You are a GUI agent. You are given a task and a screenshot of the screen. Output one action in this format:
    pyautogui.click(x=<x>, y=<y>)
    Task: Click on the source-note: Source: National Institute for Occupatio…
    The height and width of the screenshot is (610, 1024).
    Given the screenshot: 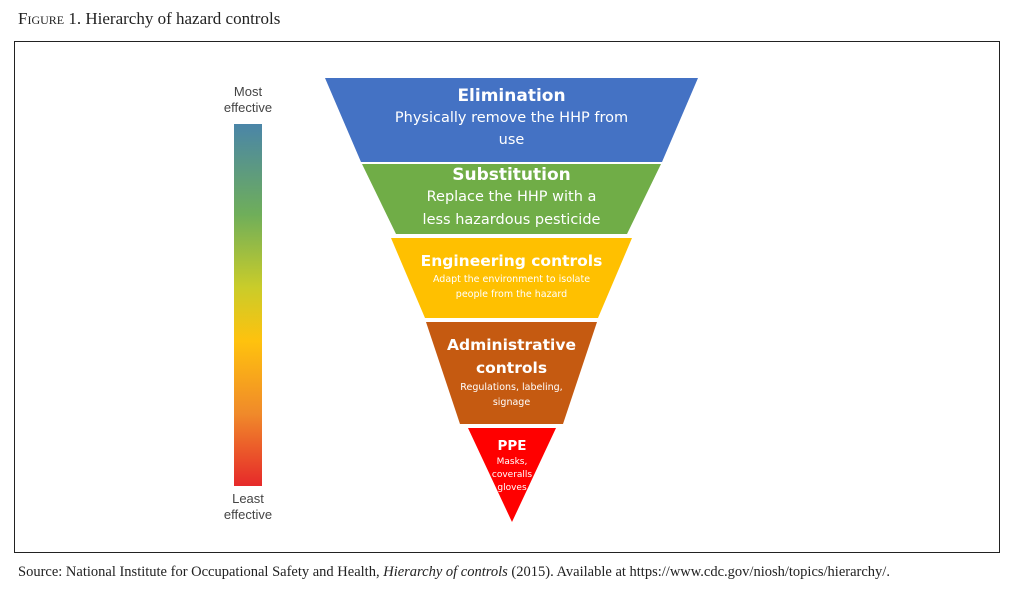 What is the action you would take?
    pyautogui.click(x=454, y=572)
    